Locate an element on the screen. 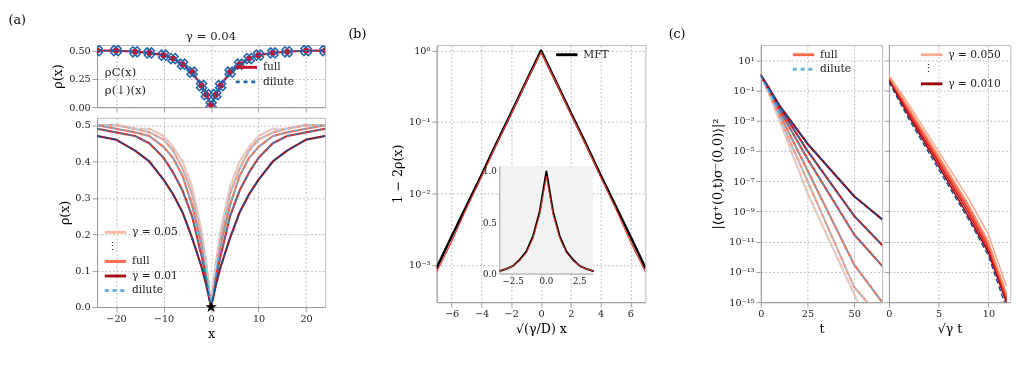 Image resolution: width=1019 pixels, height=390 pixels. y-tick-label: 0.25 is located at coordinates (80, 79).